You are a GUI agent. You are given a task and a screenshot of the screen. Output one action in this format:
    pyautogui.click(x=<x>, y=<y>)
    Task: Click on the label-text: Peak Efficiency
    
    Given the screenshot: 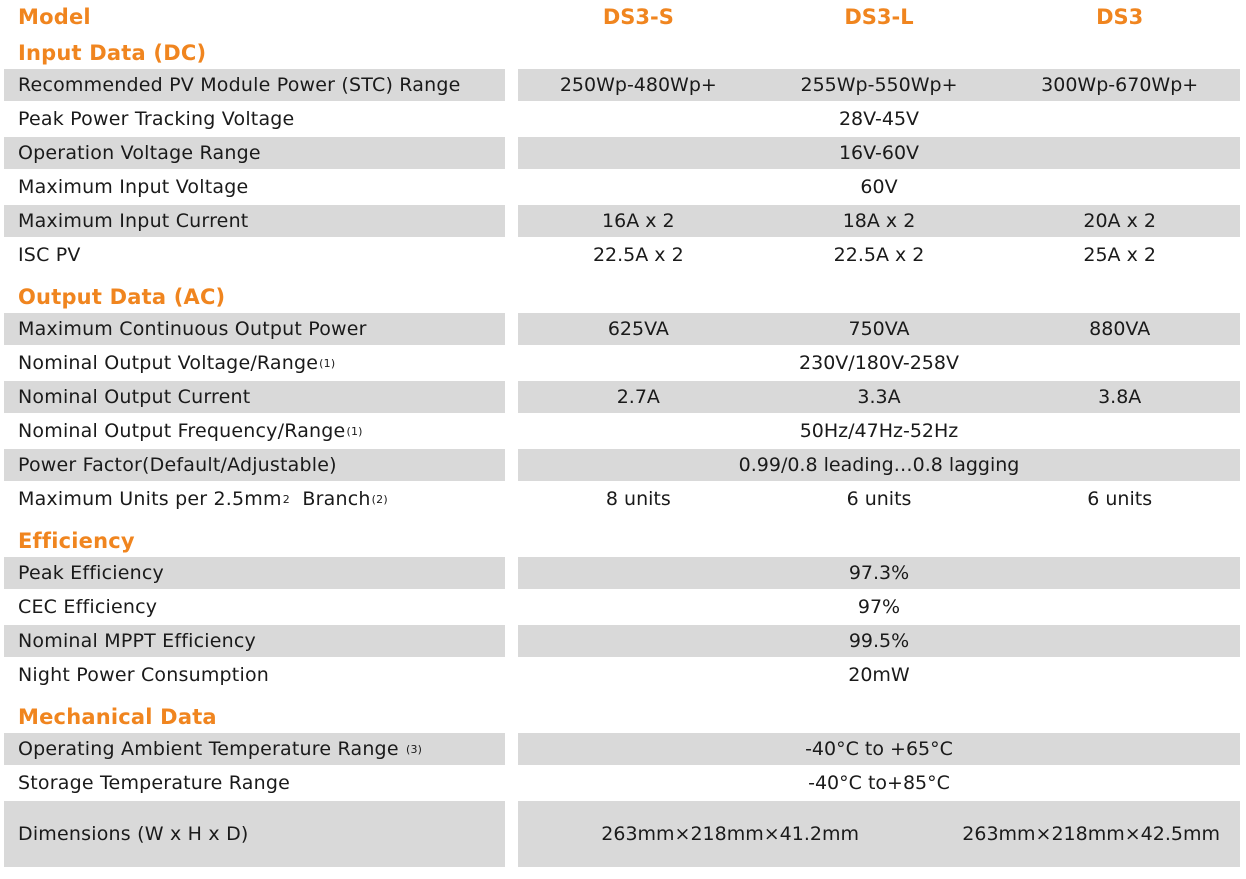 What is the action you would take?
    pyautogui.click(x=91, y=573)
    